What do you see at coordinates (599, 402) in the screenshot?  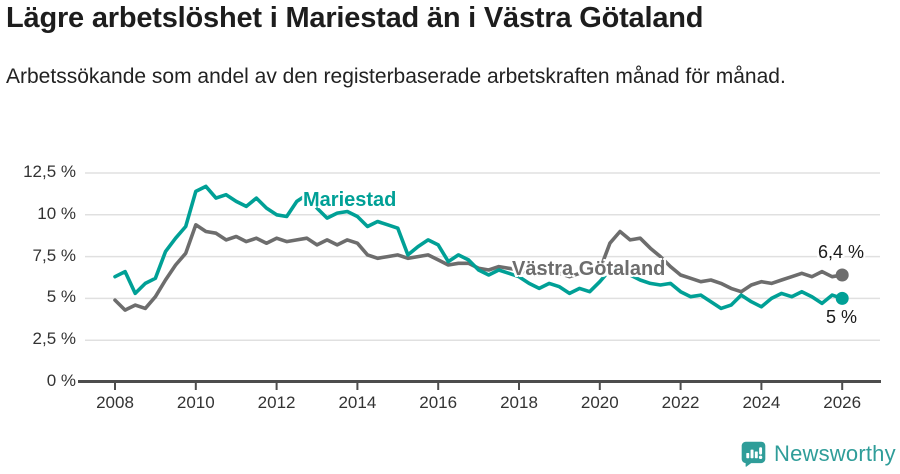 I see `x-axis-tick-label: 2020` at bounding box center [599, 402].